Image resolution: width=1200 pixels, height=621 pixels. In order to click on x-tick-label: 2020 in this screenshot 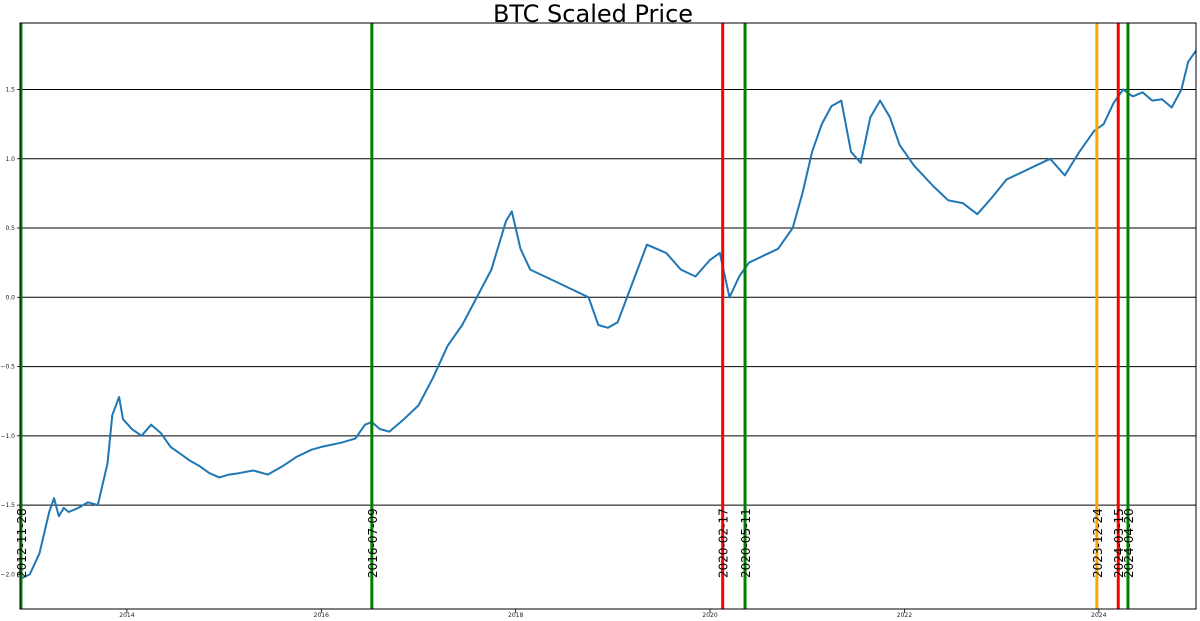, I will do `click(709, 615)`.